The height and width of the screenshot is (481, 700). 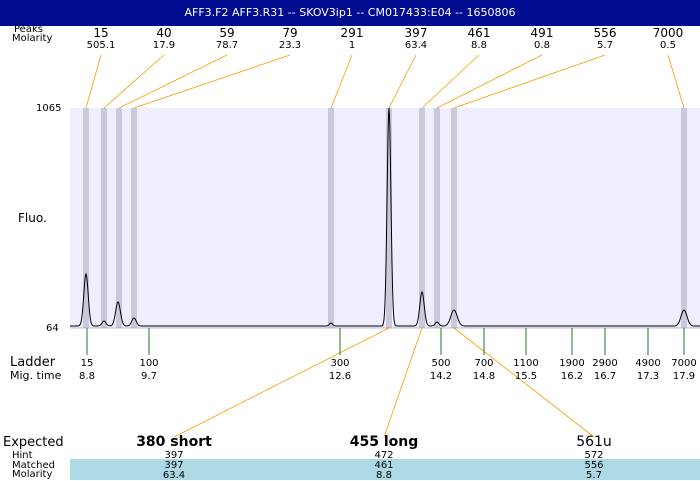 What do you see at coordinates (594, 465) in the screenshot?
I see `expected-matched: 556` at bounding box center [594, 465].